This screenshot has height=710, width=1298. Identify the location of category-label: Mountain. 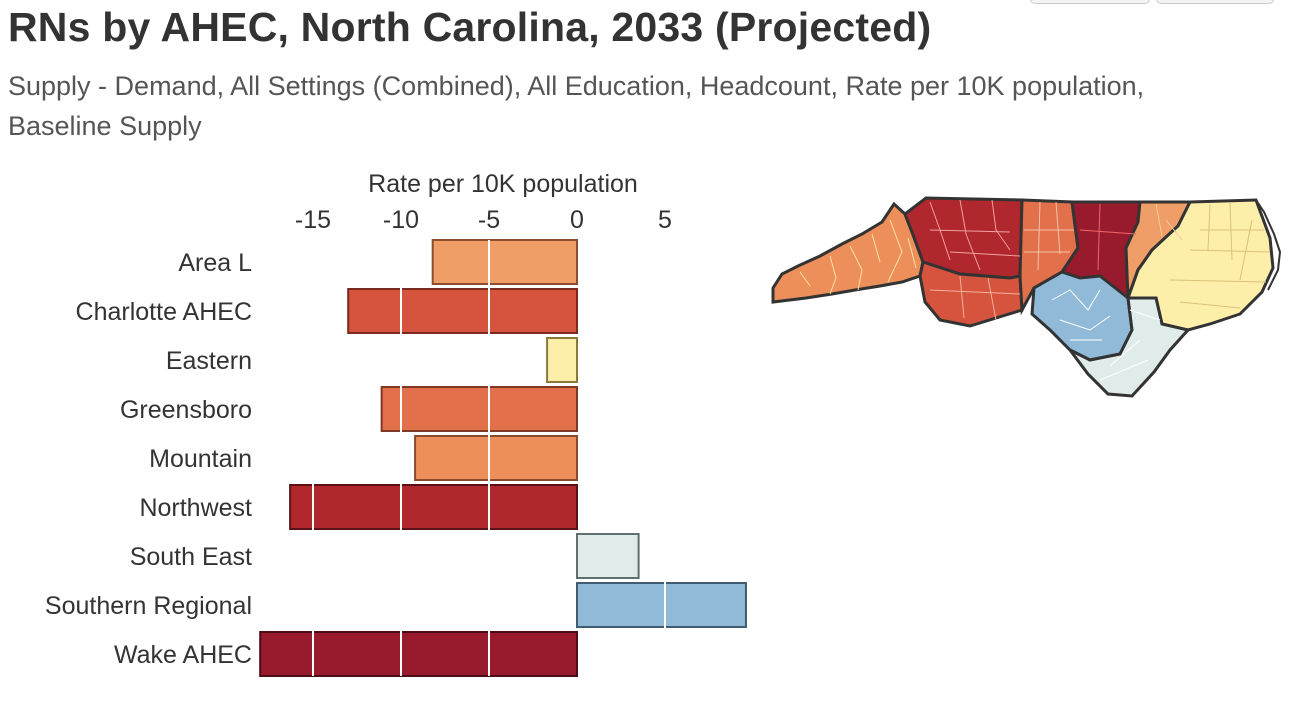
(200, 459).